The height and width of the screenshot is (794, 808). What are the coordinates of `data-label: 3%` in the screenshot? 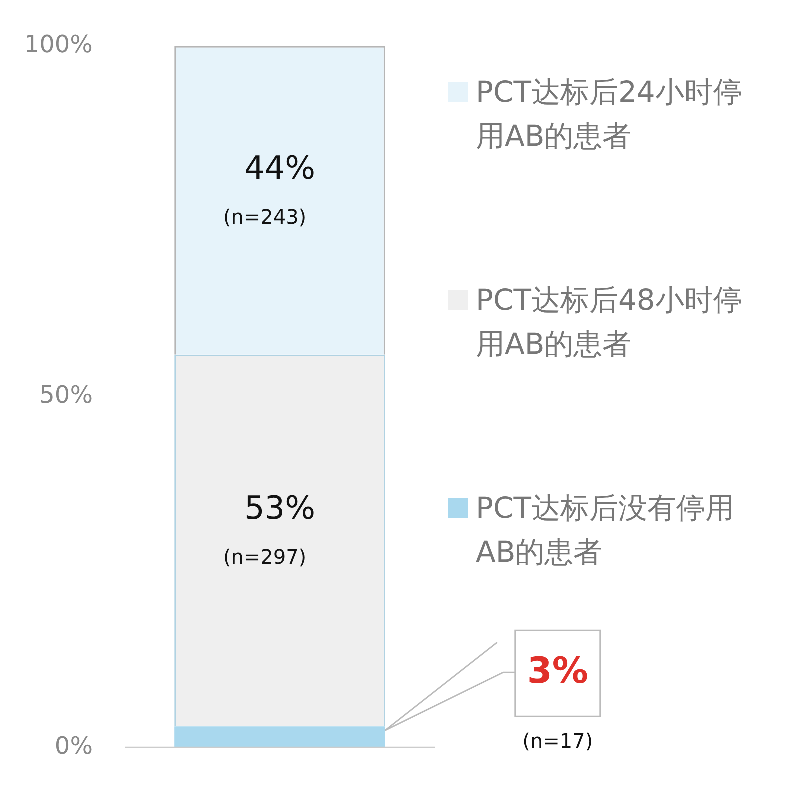 It's located at (557, 671).